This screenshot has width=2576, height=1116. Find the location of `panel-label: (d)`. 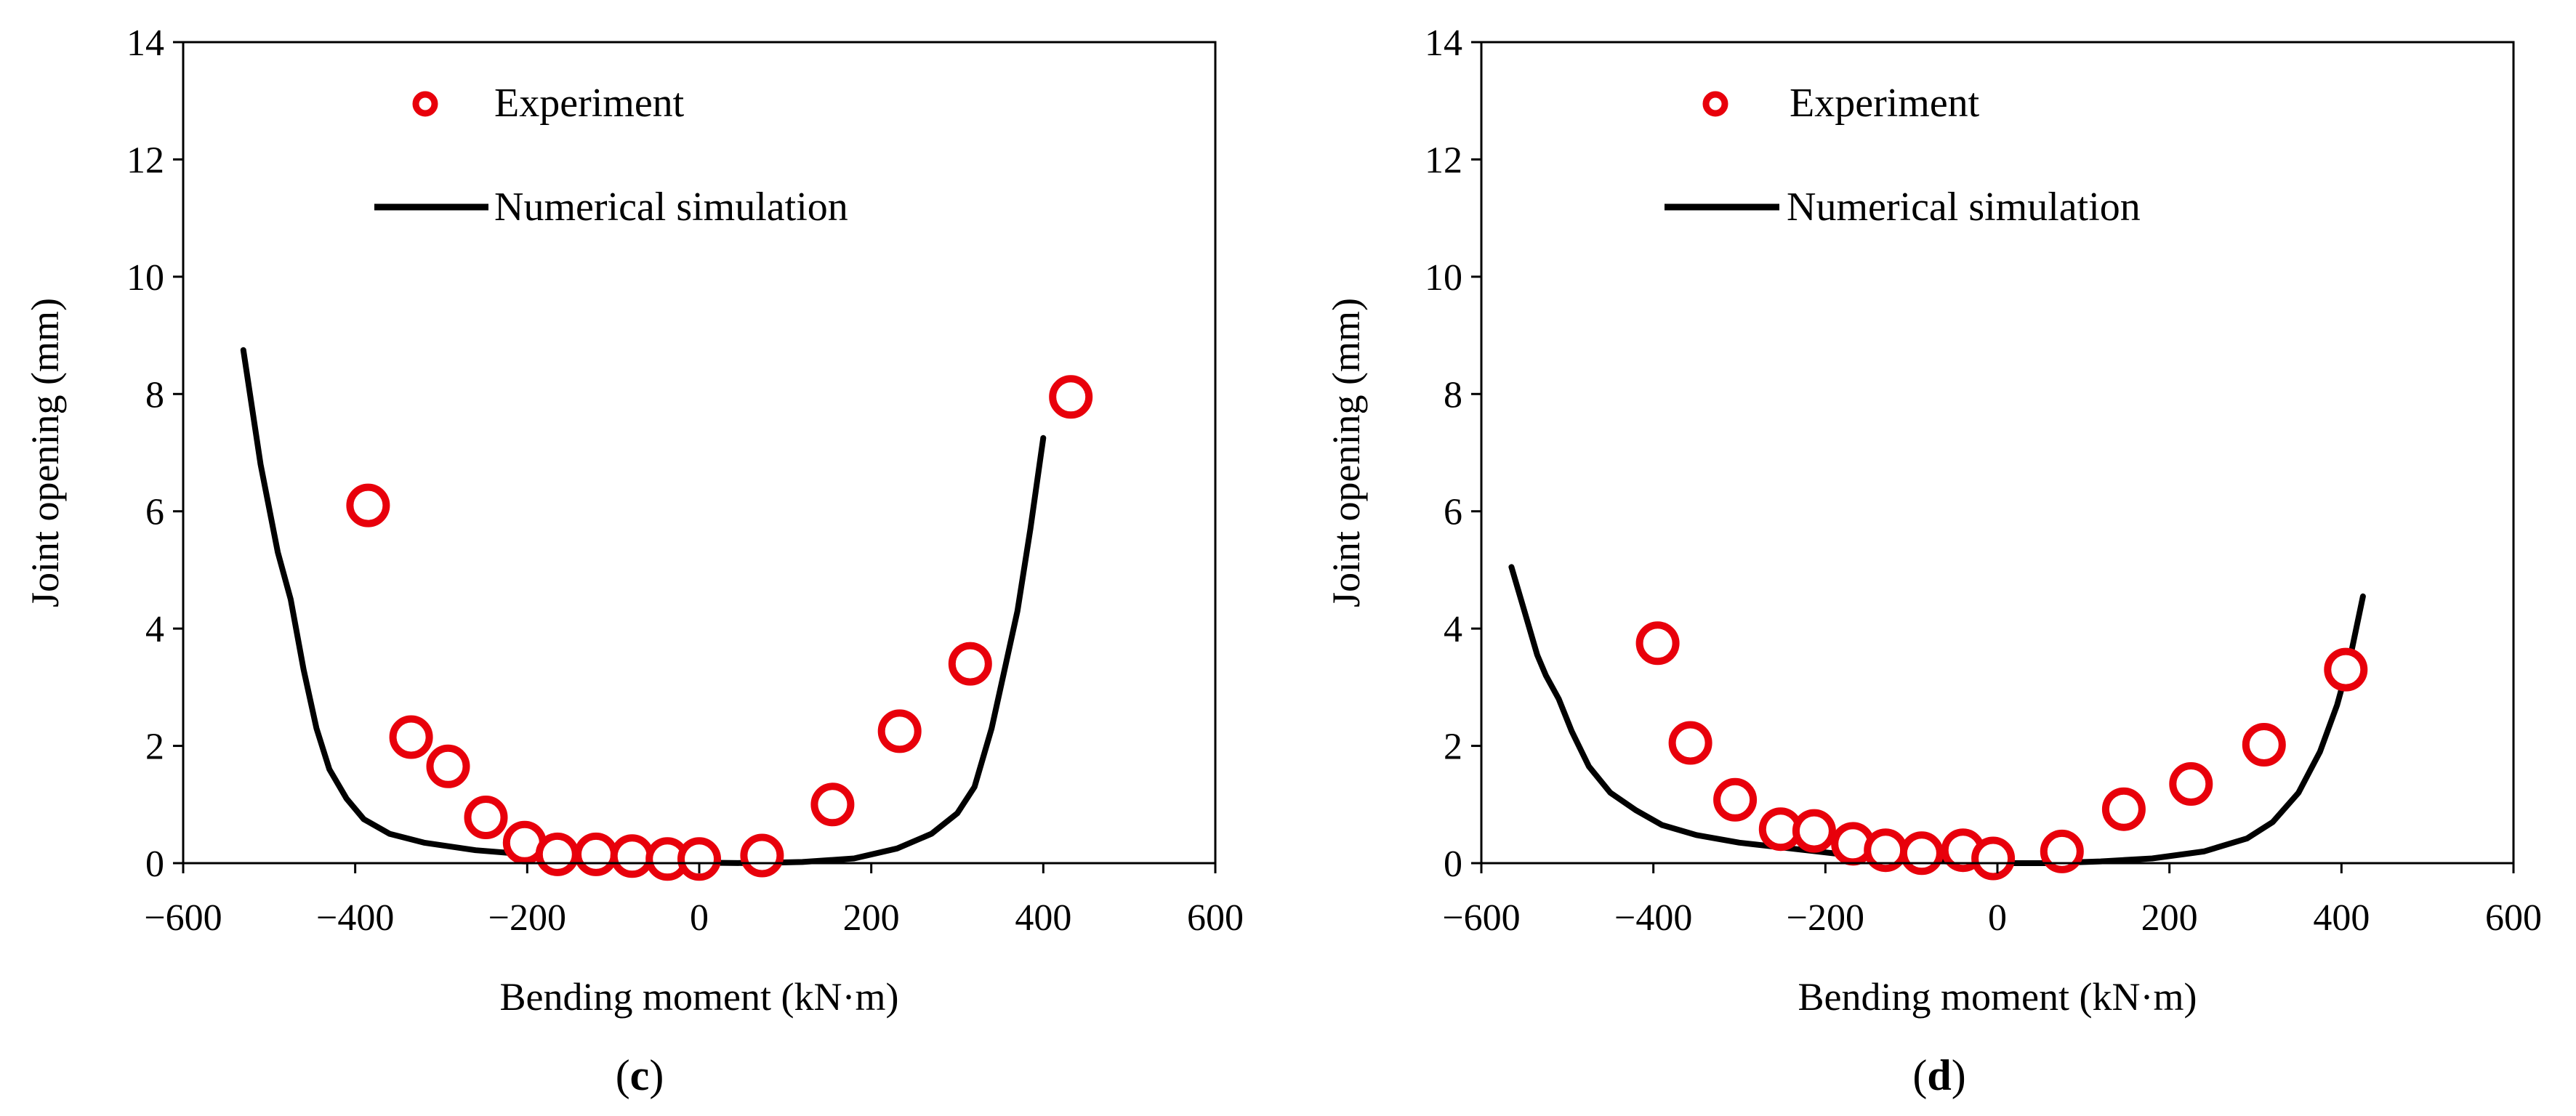

panel-label: (d) is located at coordinates (1938, 1075).